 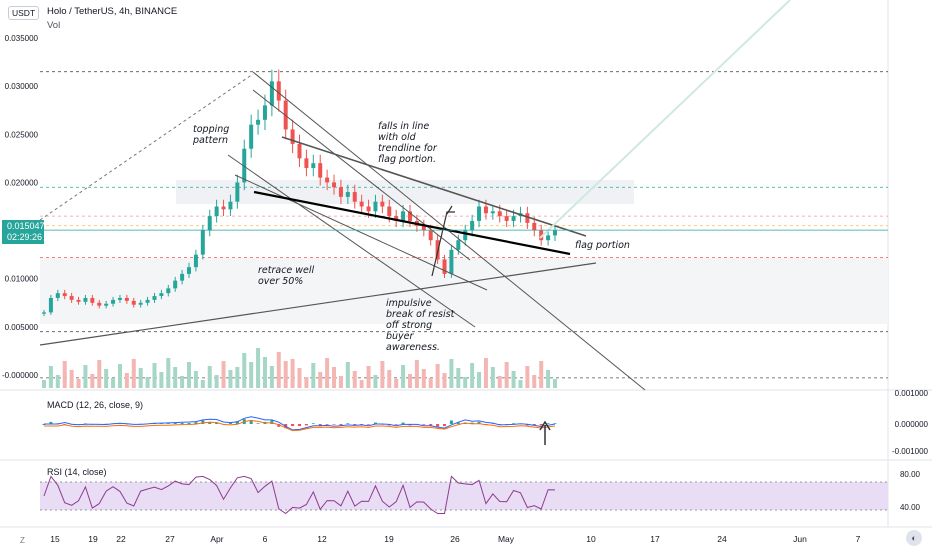 I want to click on rally-dashed-line, so click(x=146, y=147).